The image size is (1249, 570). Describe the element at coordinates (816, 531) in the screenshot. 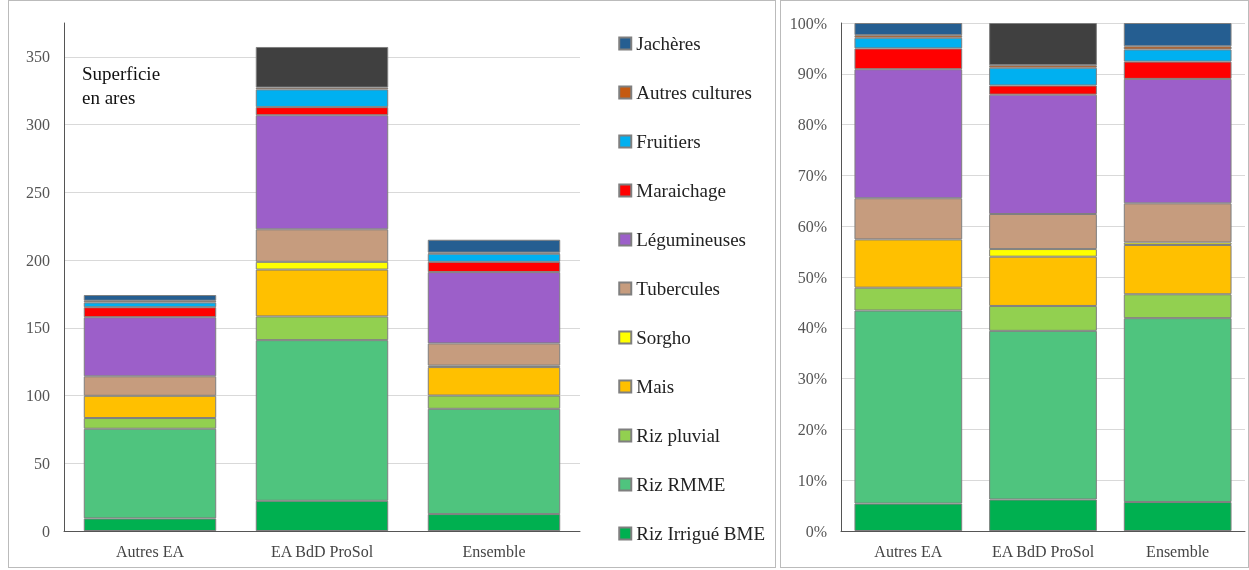

I see `y-tick-label: 0%` at that location.